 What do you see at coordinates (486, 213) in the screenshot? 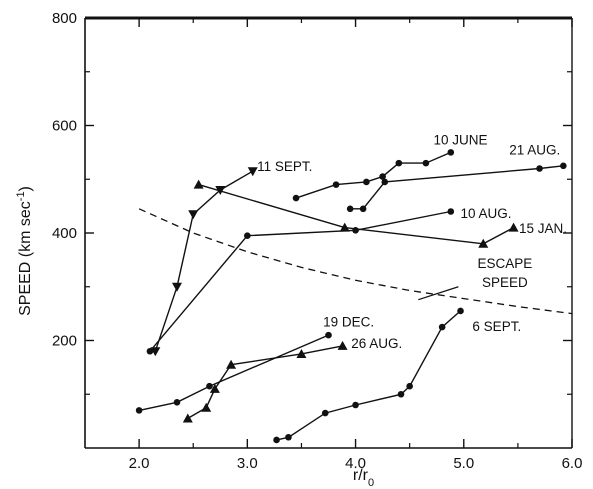
I see `series-label: 10 AUG.` at bounding box center [486, 213].